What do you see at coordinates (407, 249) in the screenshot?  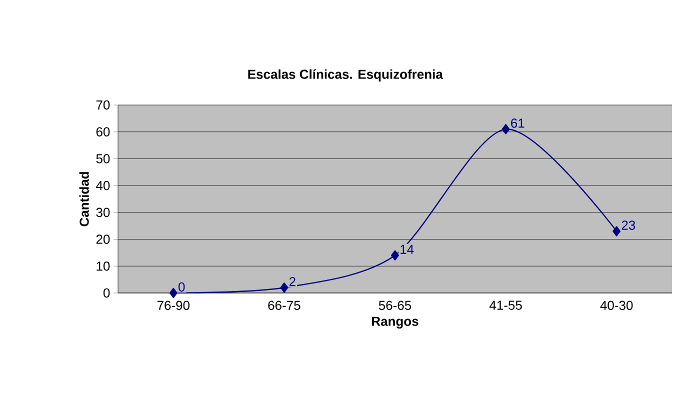 I see `data-label: 14` at bounding box center [407, 249].